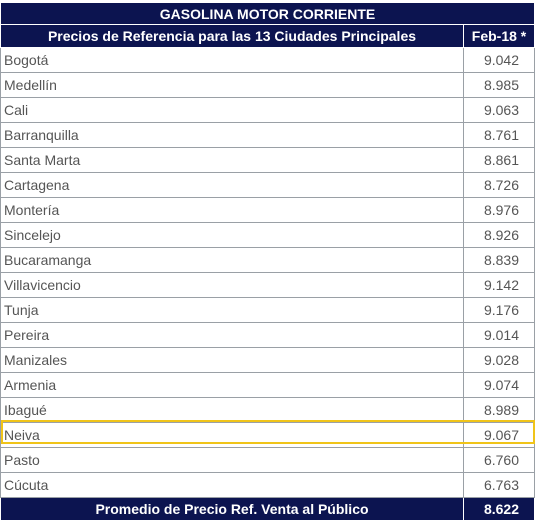 The width and height of the screenshot is (536, 521). What do you see at coordinates (232, 435) in the screenshot?
I see `city-name: Neiva` at bounding box center [232, 435].